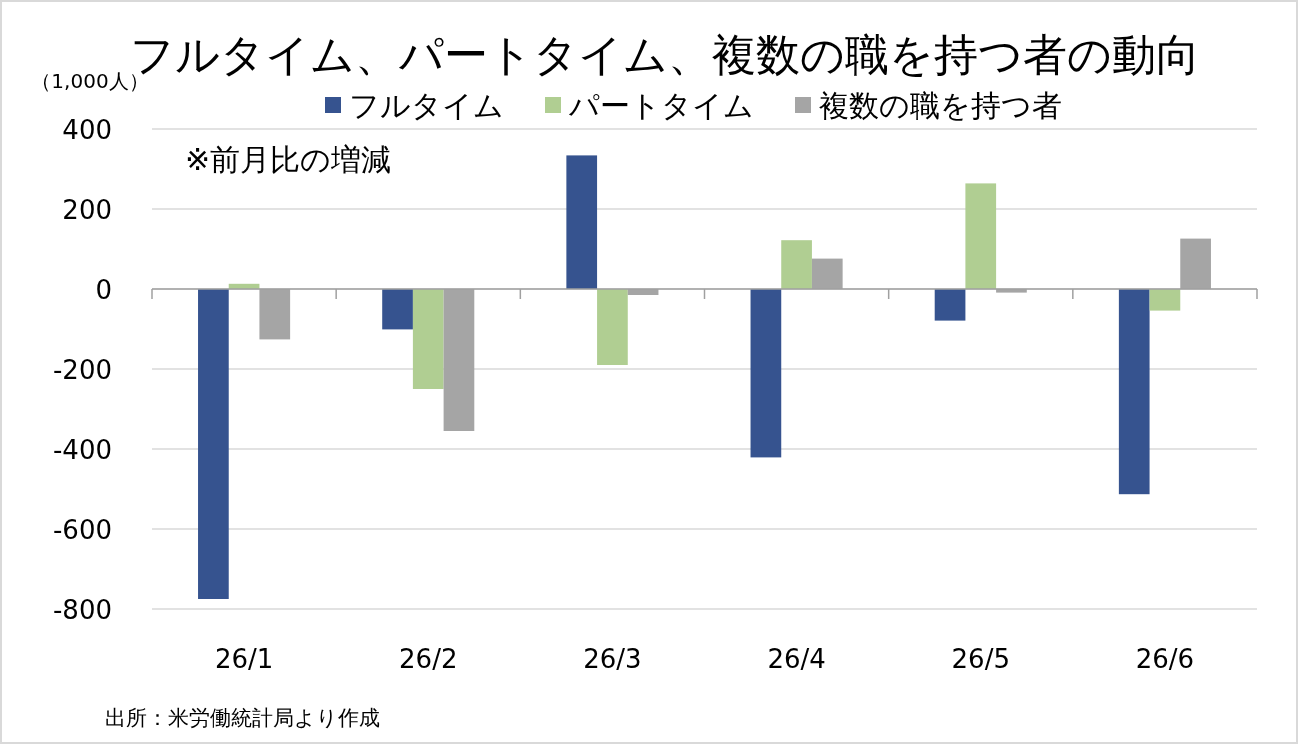  What do you see at coordinates (288, 159) in the screenshot?
I see `annotation: ※前月比の増減` at bounding box center [288, 159].